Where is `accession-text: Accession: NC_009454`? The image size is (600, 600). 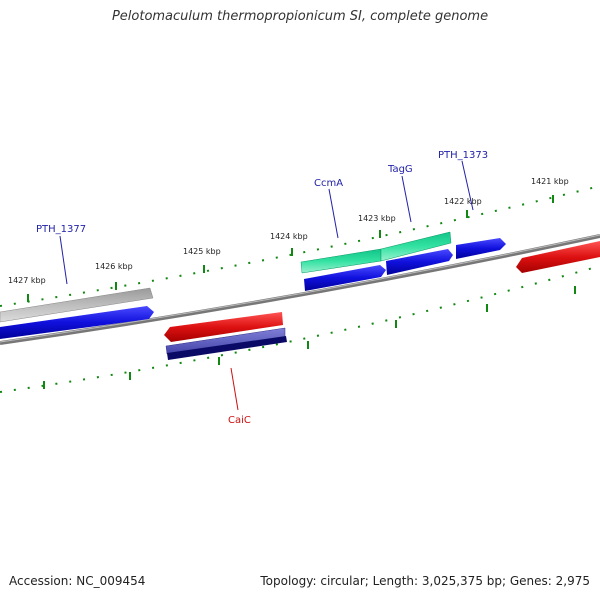
accession-text: Accession: NC_009454 is located at coordinates (77, 581).